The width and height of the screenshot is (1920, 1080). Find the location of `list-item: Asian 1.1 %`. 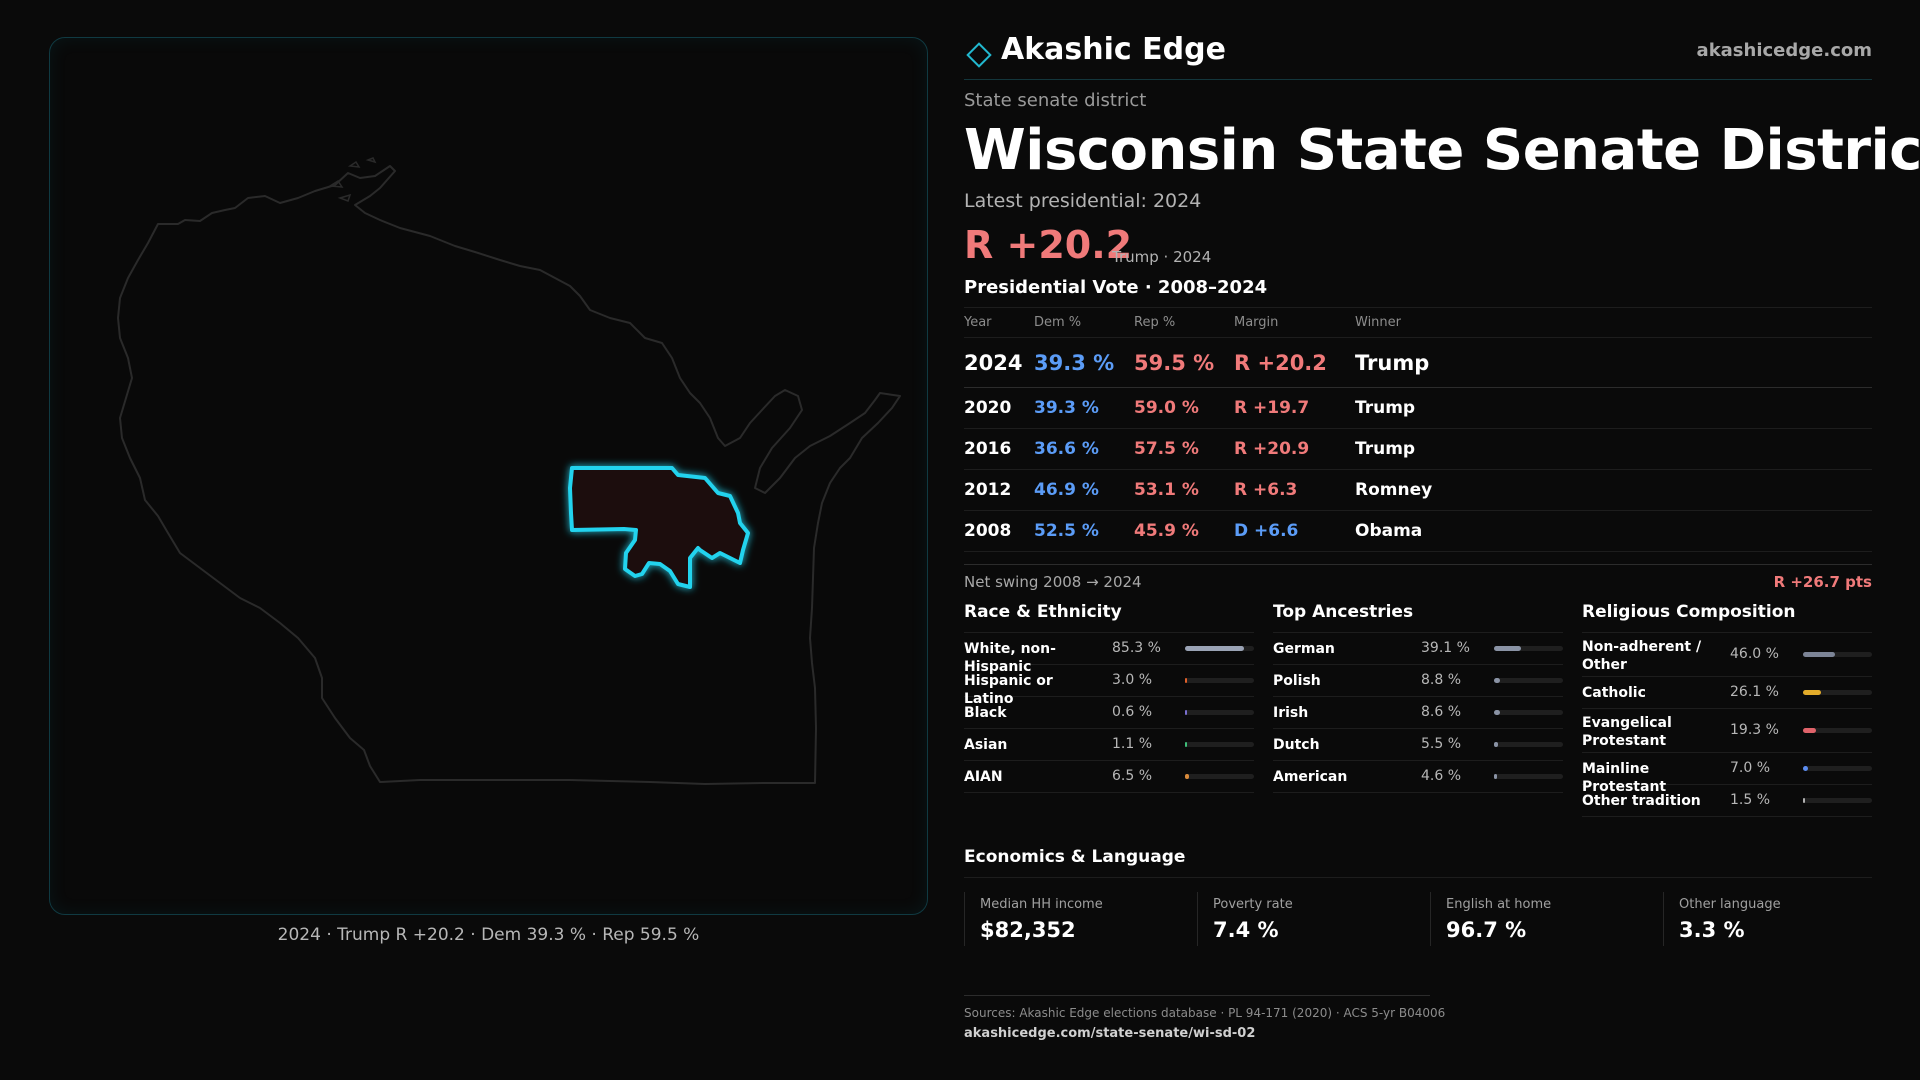

list-item: Asian 1.1 % is located at coordinates (1109, 745).